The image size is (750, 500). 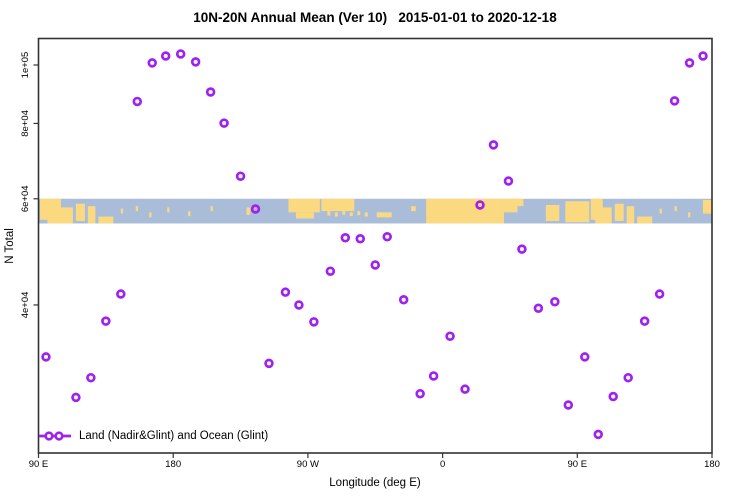 I want to click on x-tick-label: 90 W, so click(x=308, y=464).